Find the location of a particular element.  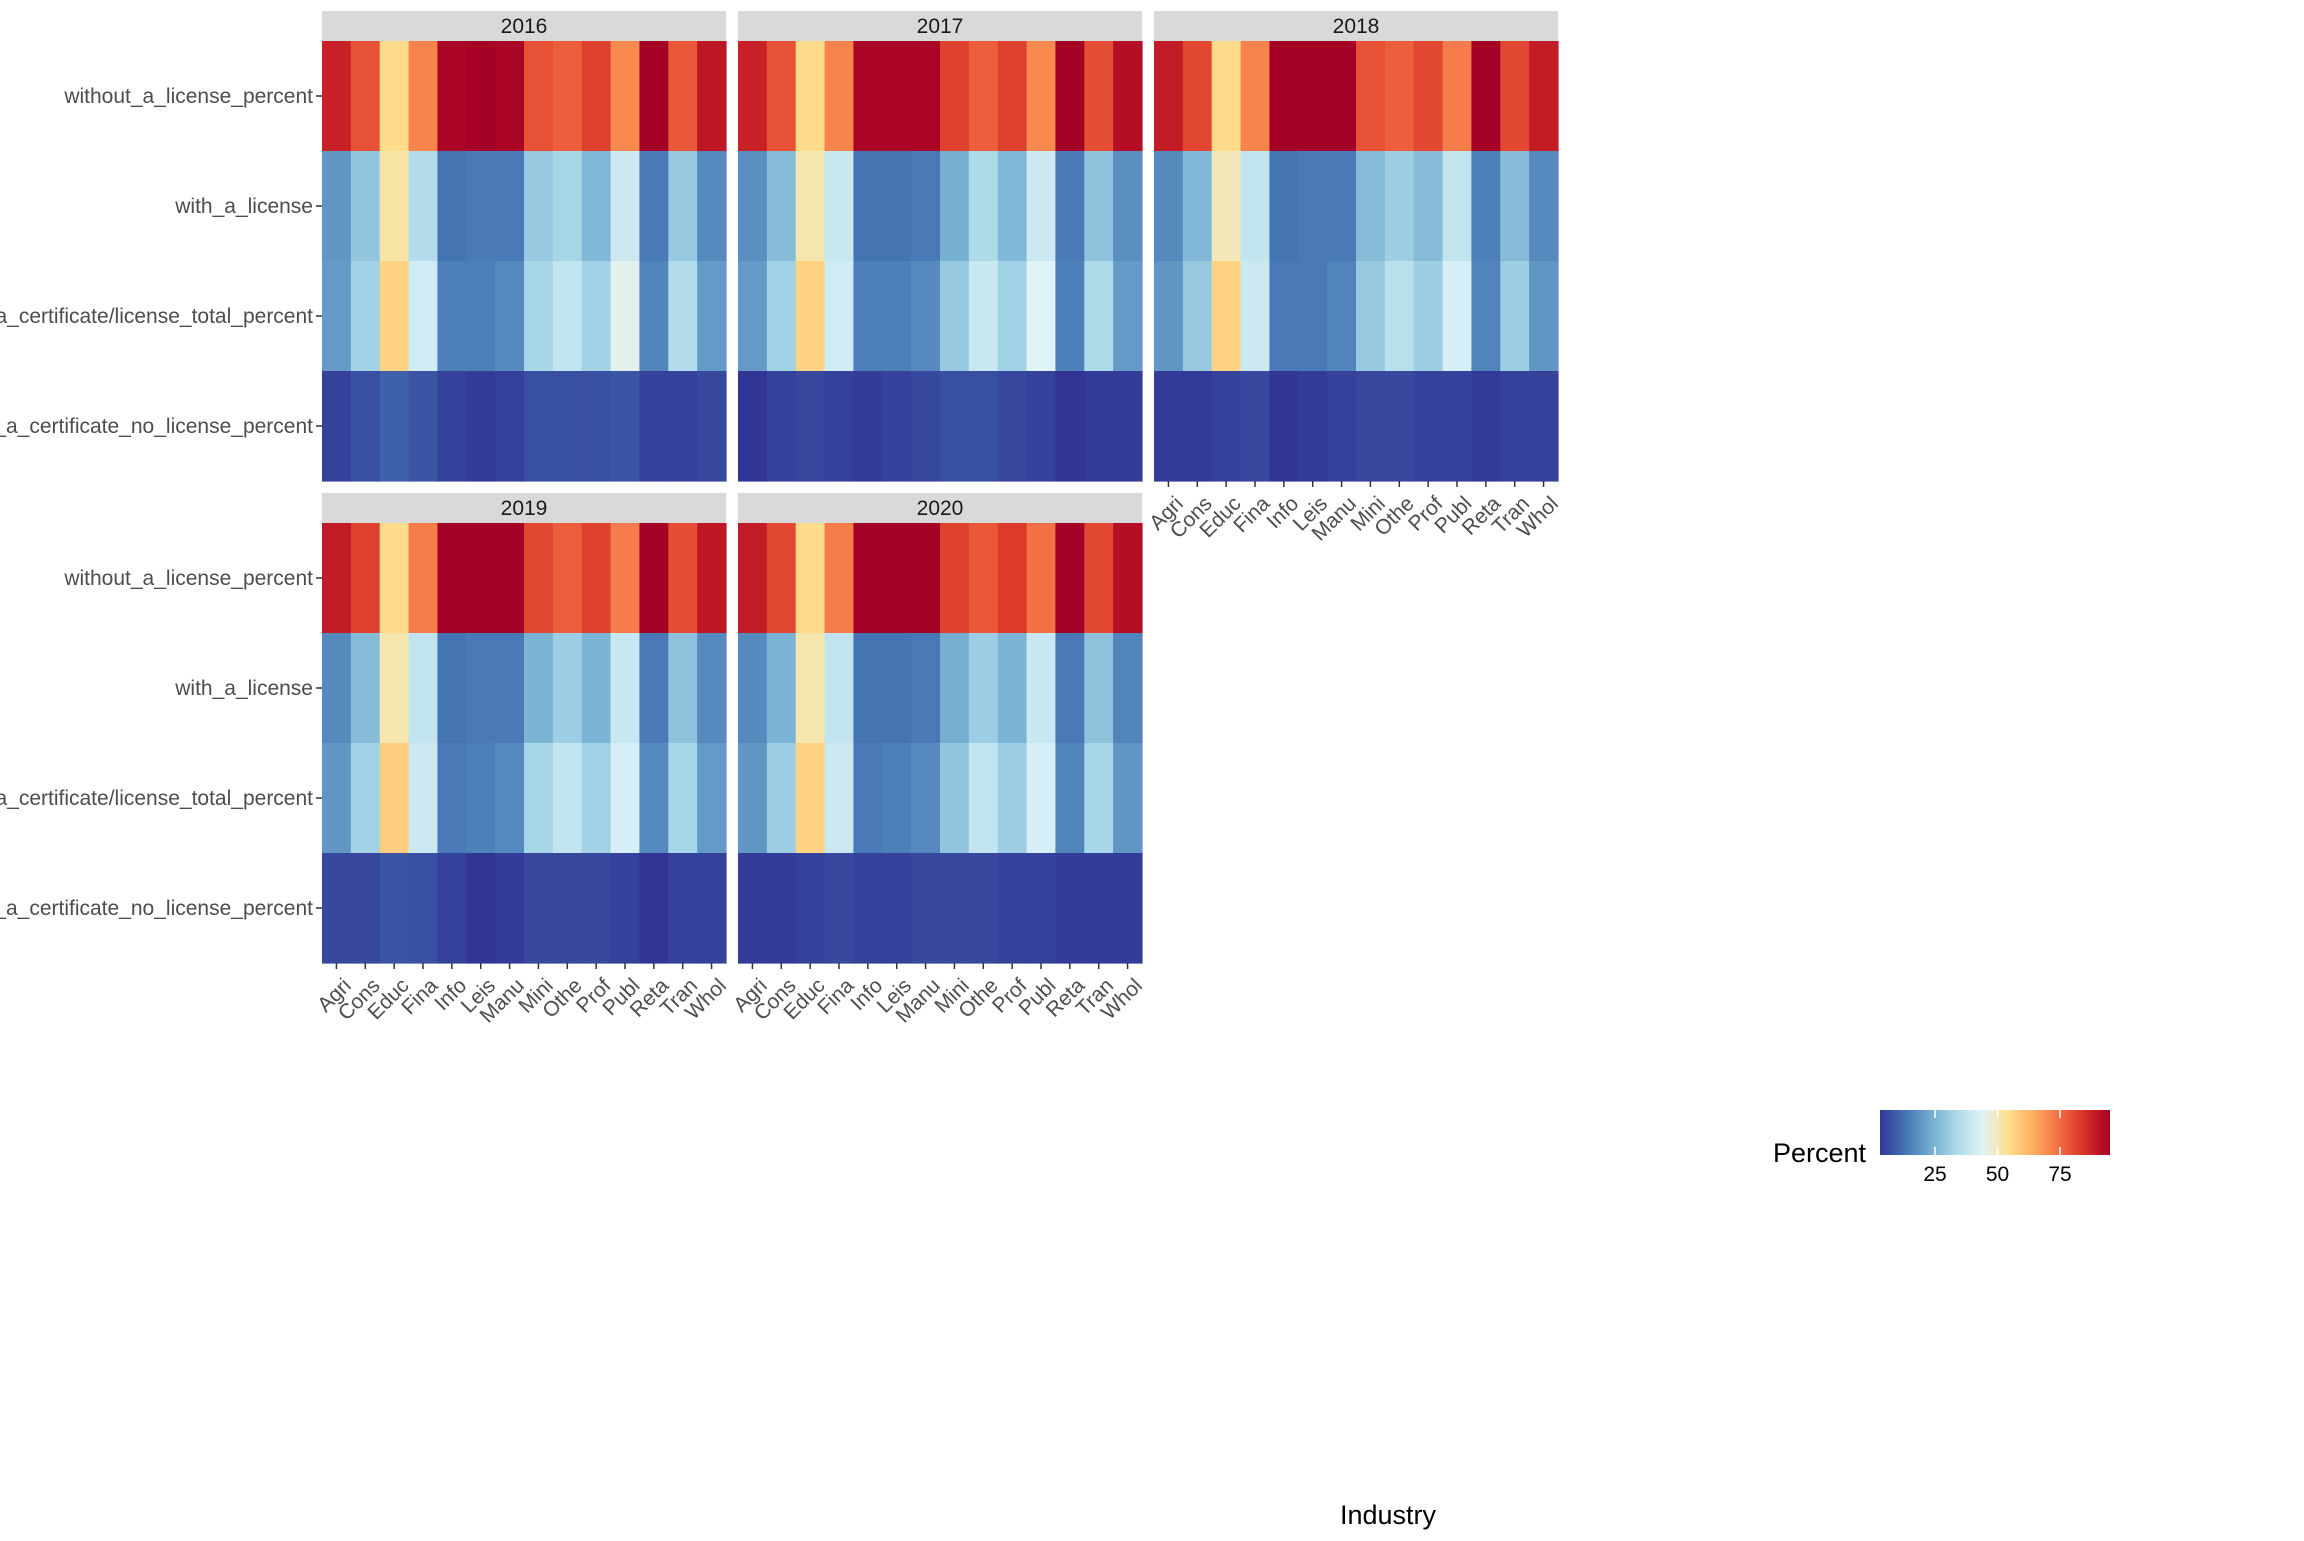

color-legend: Percent 25 50 75 is located at coordinates (1941, 1148).